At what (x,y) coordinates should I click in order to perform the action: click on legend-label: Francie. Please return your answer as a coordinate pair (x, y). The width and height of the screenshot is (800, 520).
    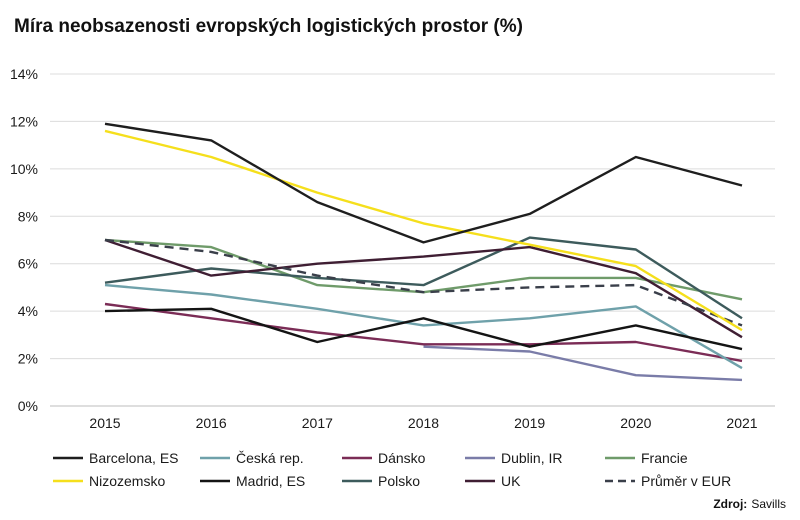
    Looking at the image, I should click on (664, 458).